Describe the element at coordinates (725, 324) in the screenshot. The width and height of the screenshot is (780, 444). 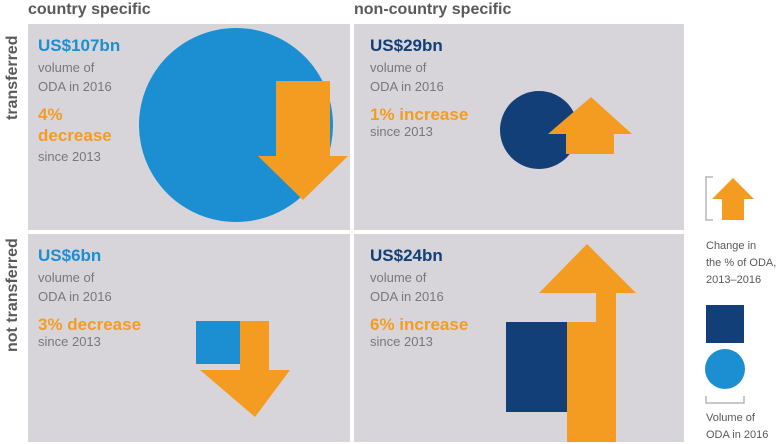
I see `legend-square-icon` at that location.